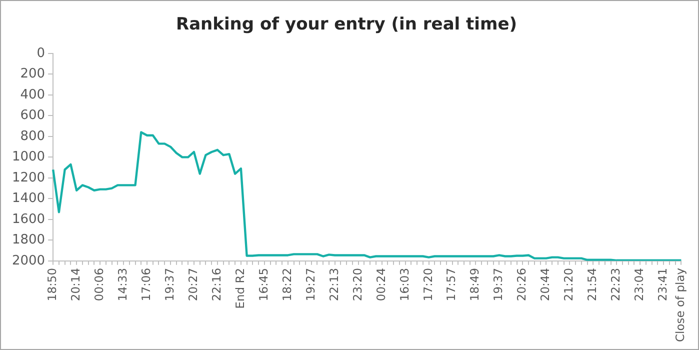 This screenshot has height=350, width=699. What do you see at coordinates (569, 285) in the screenshot?
I see `x-tick-label: 21:20` at bounding box center [569, 285].